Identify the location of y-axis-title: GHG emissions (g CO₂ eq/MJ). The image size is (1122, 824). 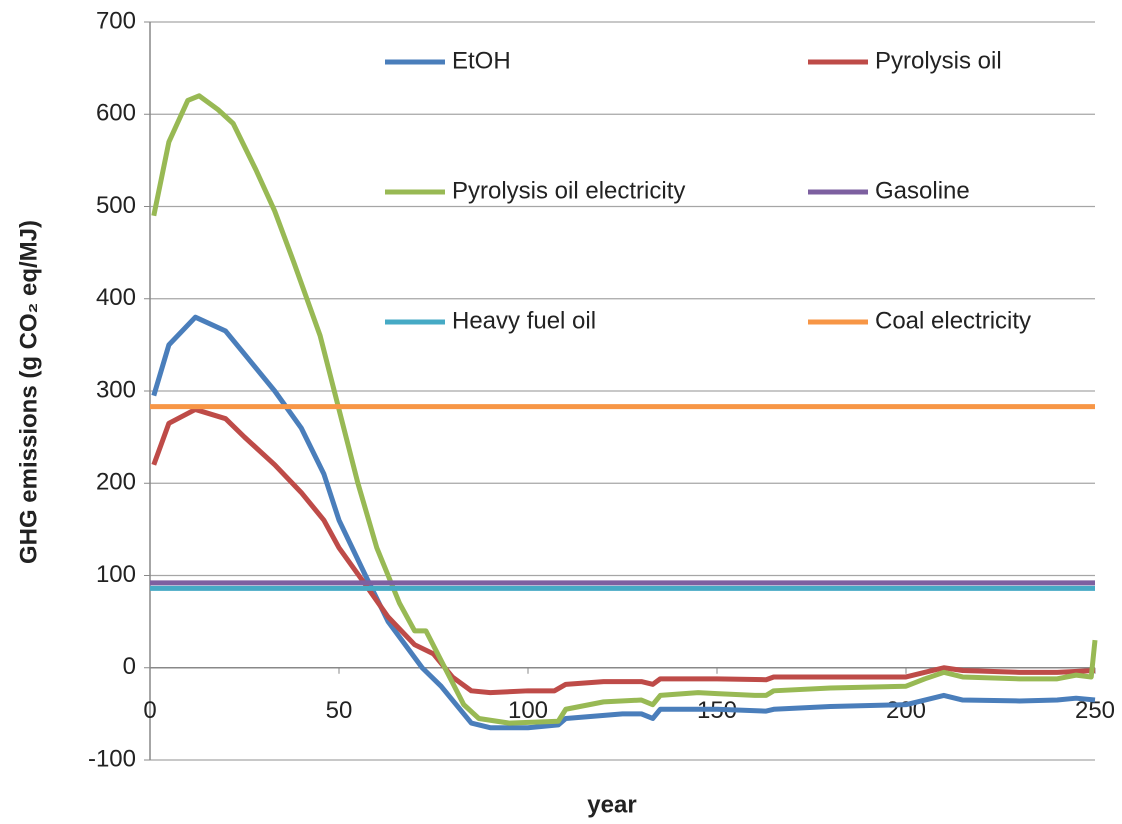
(28, 392).